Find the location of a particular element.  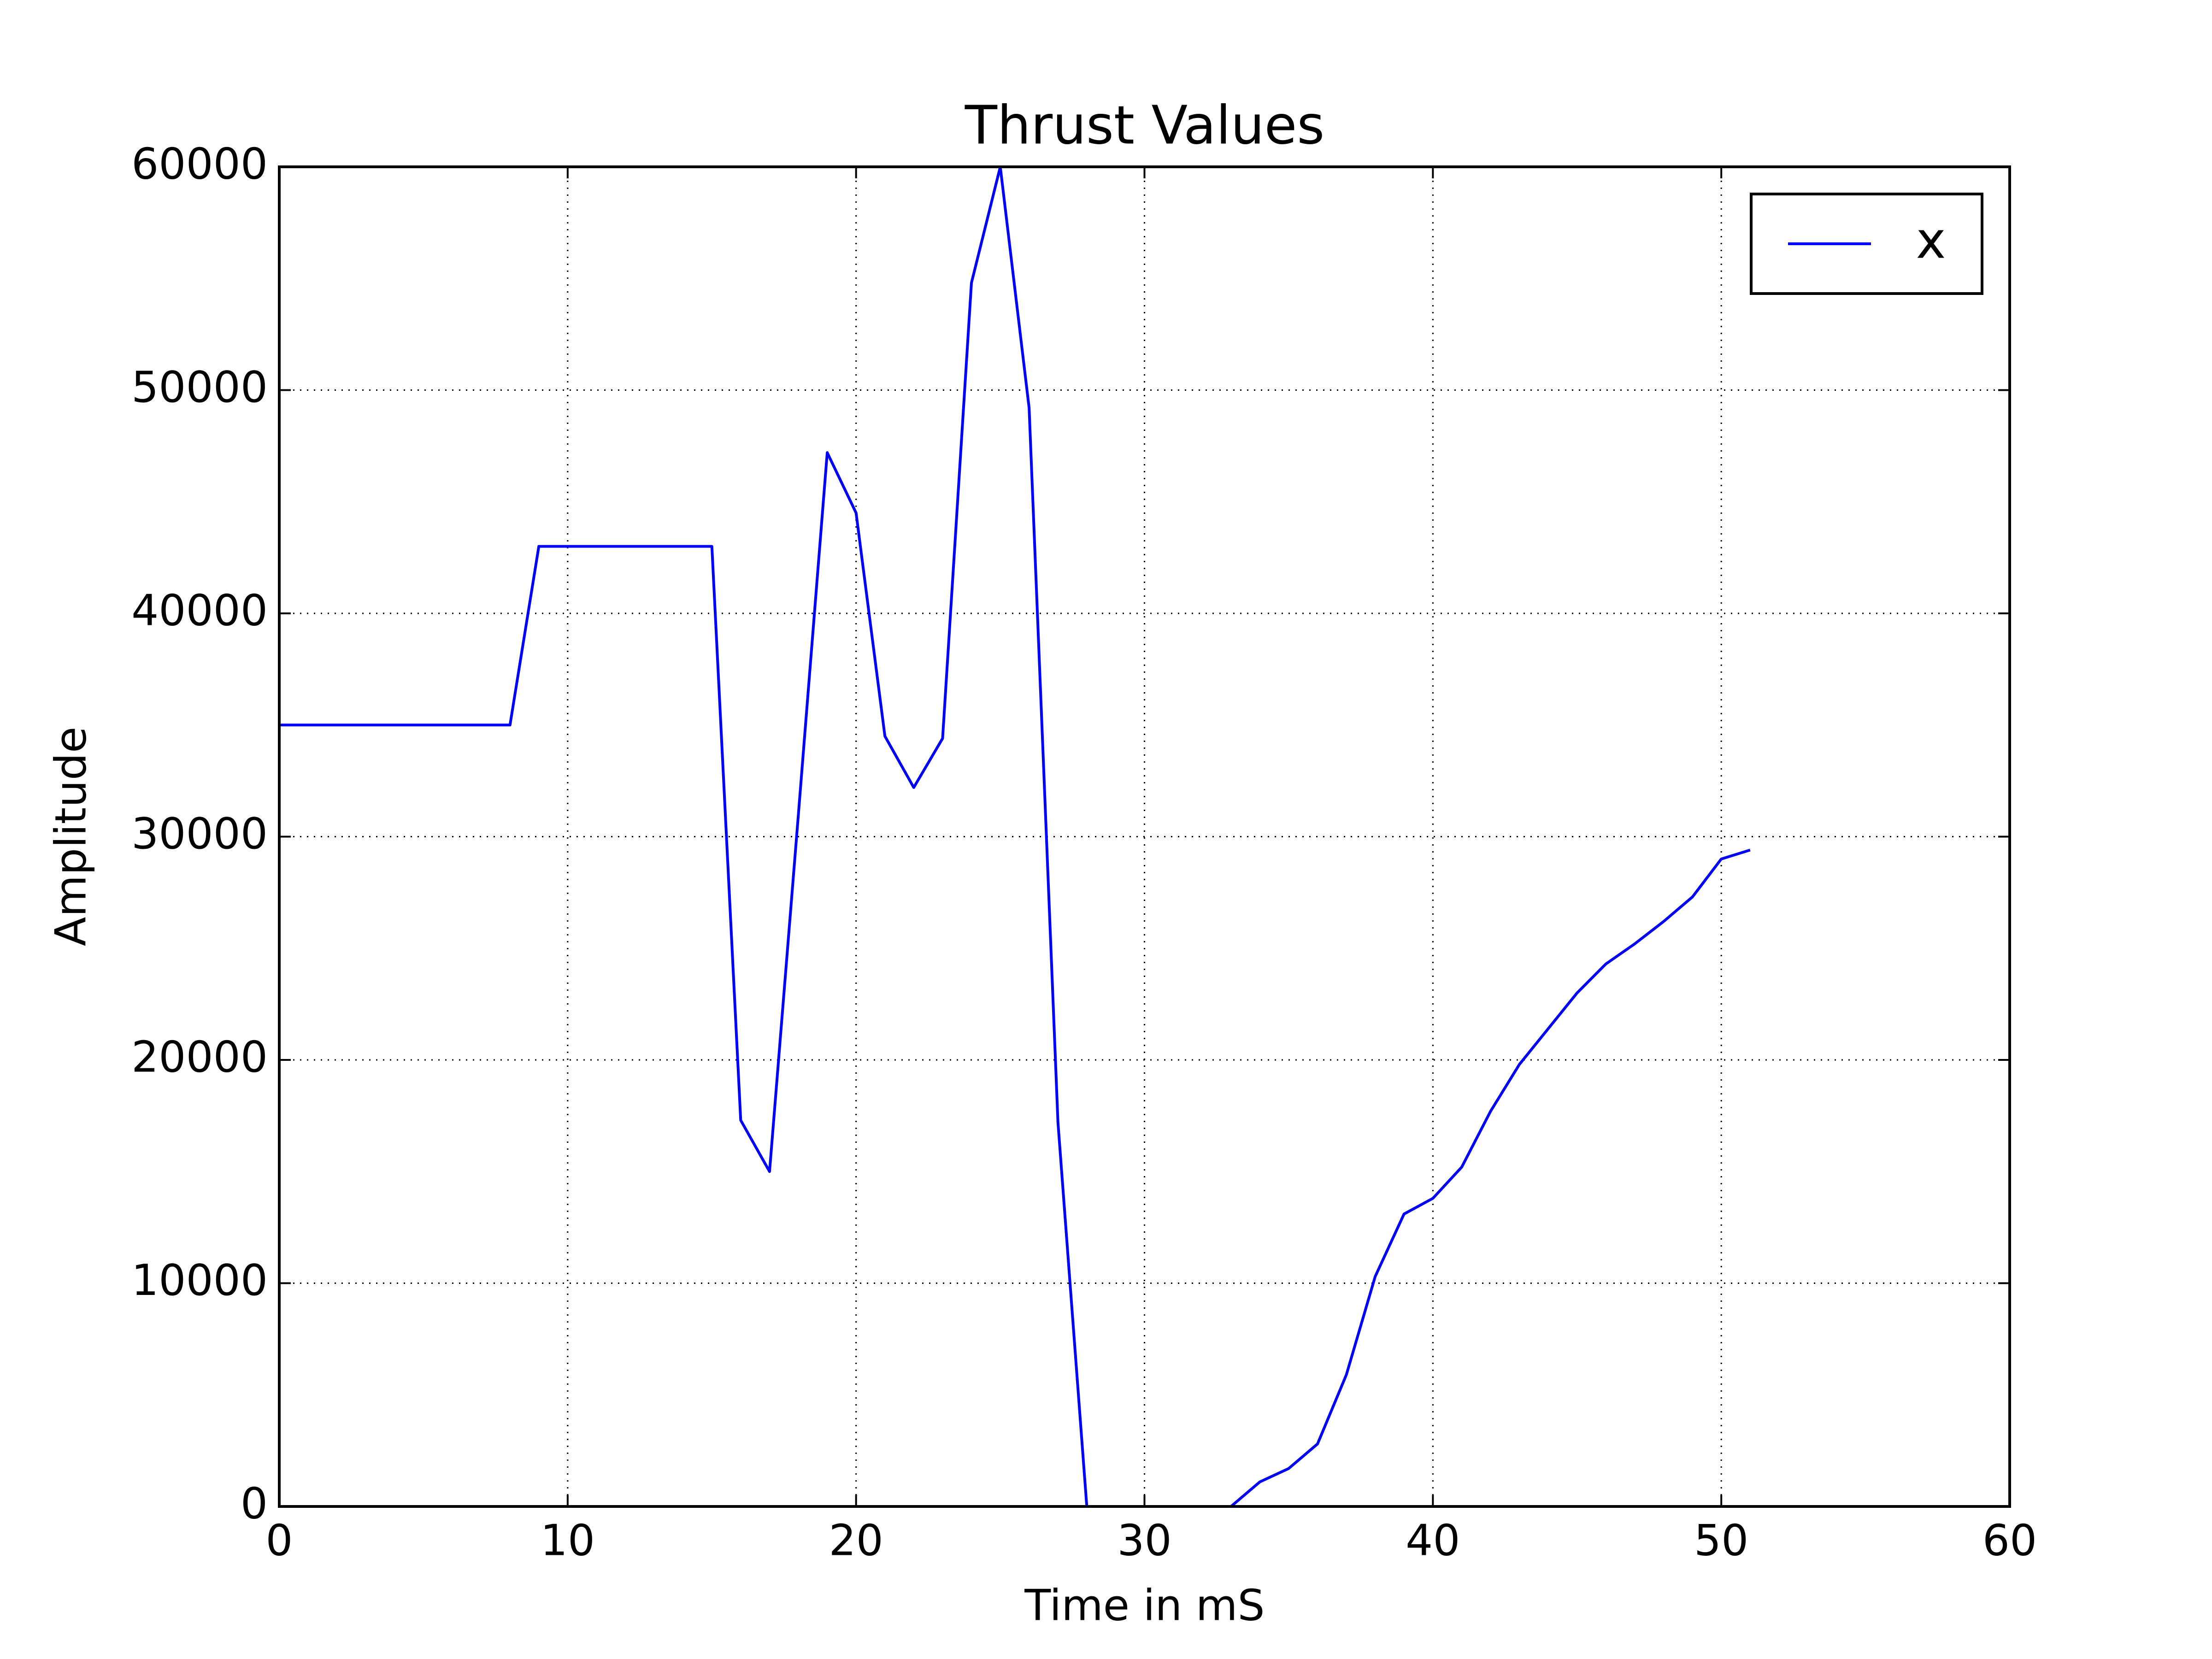

y-tick-label: 40000 is located at coordinates (199, 610).